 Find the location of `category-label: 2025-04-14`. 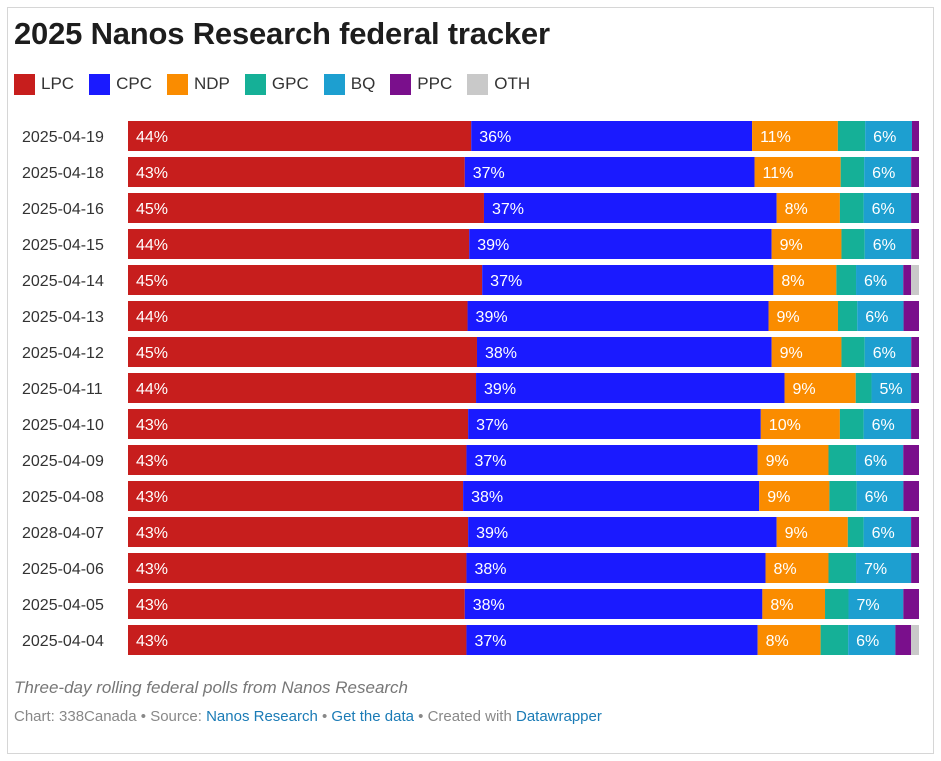

category-label: 2025-04-14 is located at coordinates (63, 281).